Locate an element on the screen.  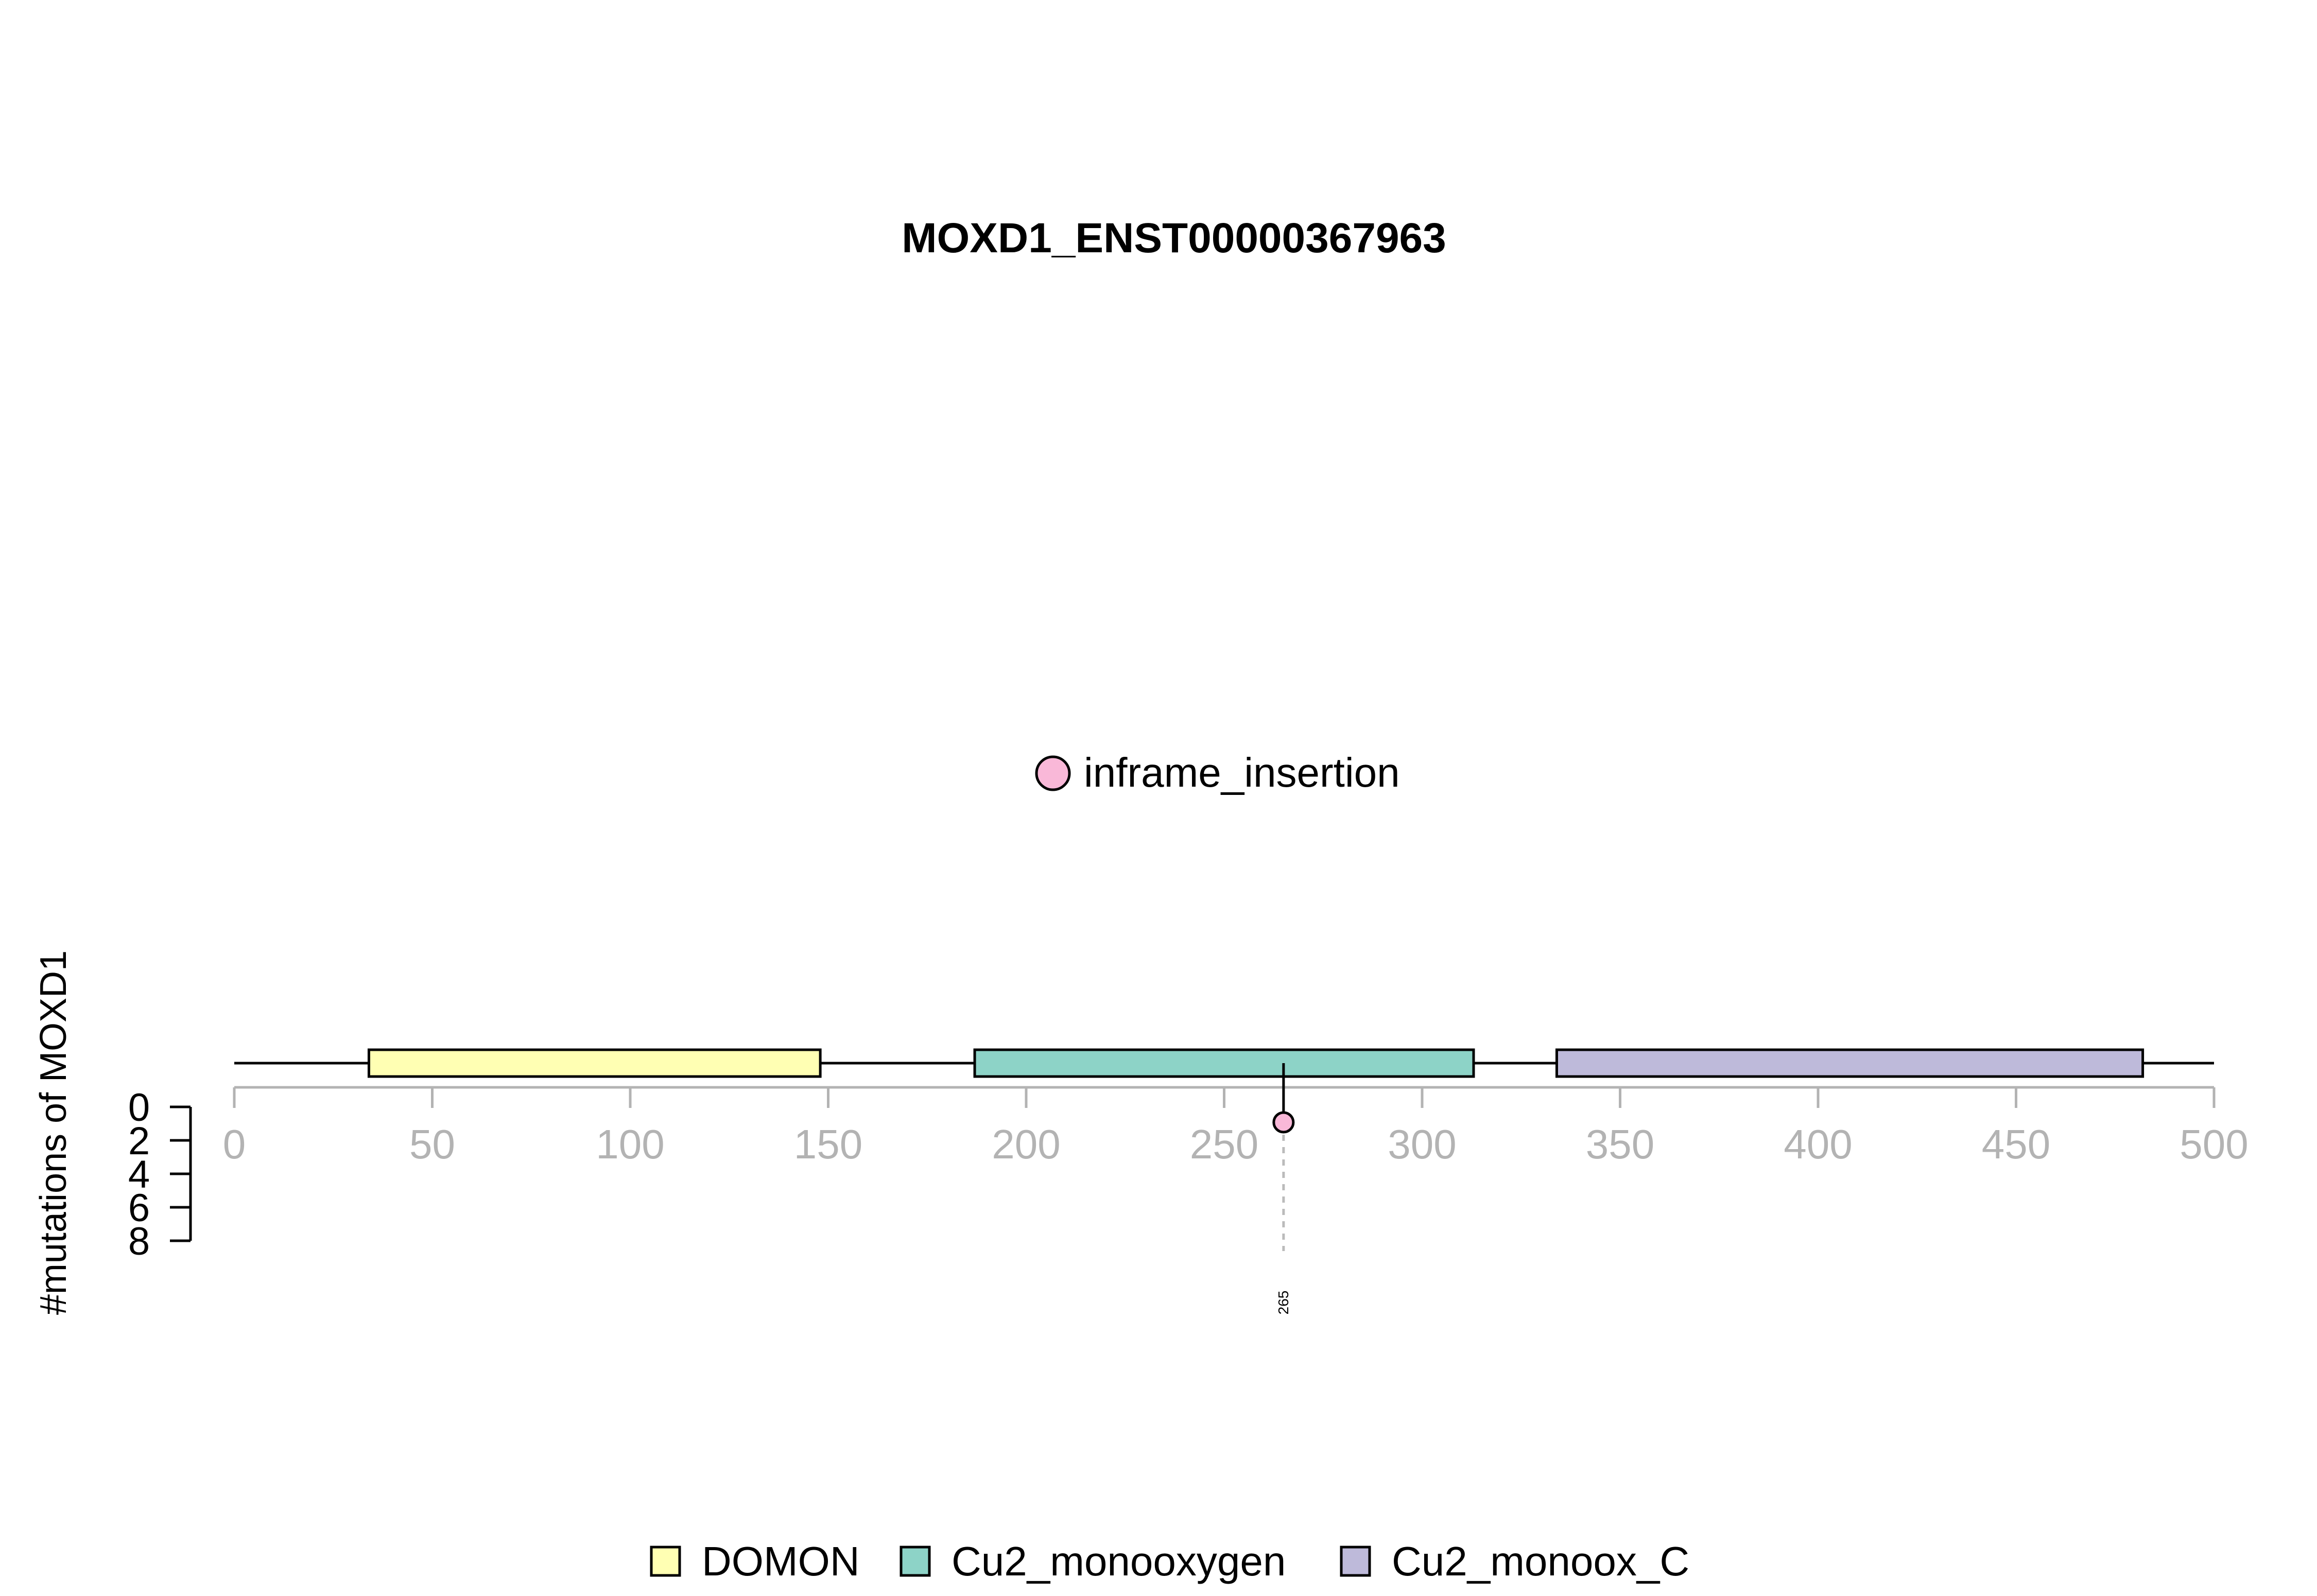
x-tick-label: 400 is located at coordinates (1818, 1144).